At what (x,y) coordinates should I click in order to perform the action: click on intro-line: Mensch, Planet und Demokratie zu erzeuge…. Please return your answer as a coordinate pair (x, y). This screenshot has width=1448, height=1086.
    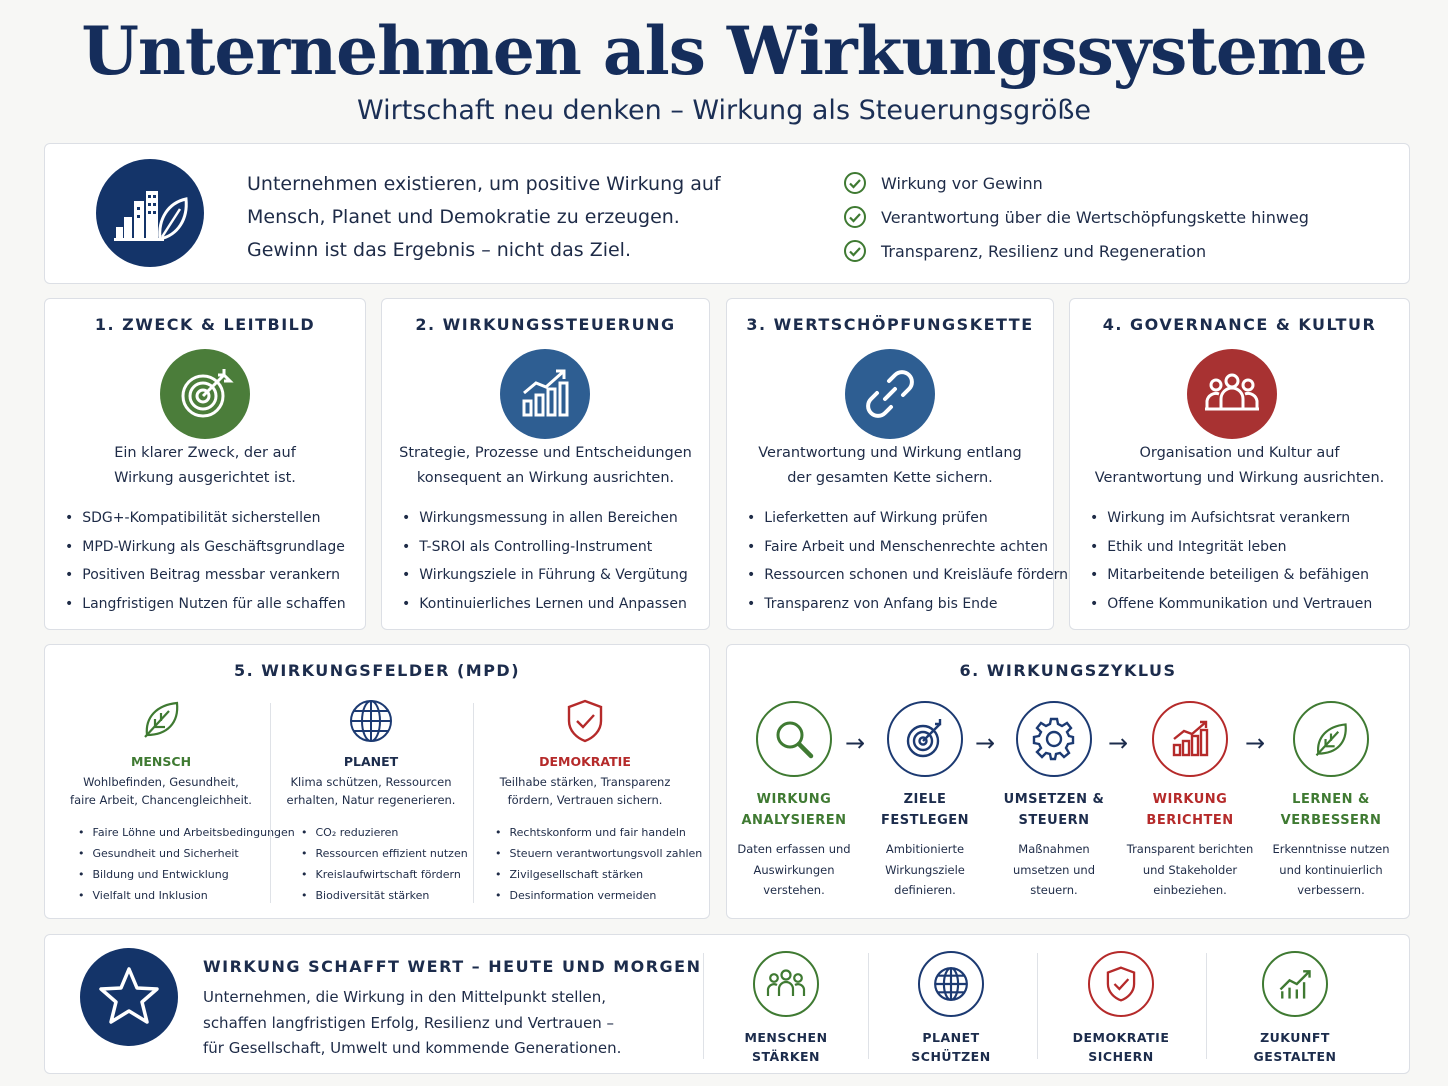
    Looking at the image, I should click on (463, 217).